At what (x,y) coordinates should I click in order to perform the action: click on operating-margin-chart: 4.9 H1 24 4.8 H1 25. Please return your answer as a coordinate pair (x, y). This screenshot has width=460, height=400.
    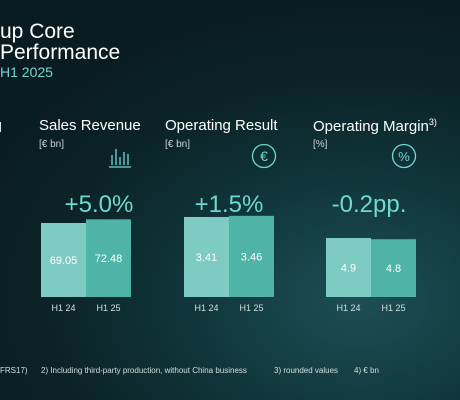
    Looking at the image, I should click on (371, 275).